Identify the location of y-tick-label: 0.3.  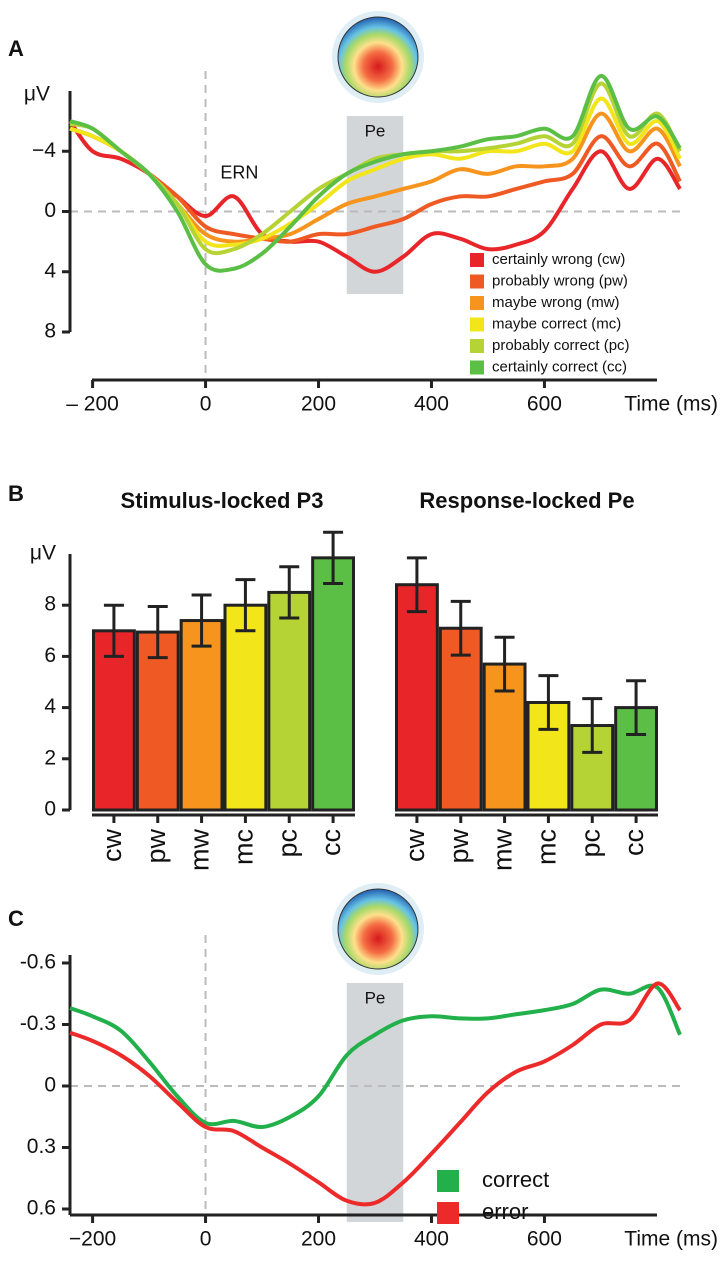
(41, 1146).